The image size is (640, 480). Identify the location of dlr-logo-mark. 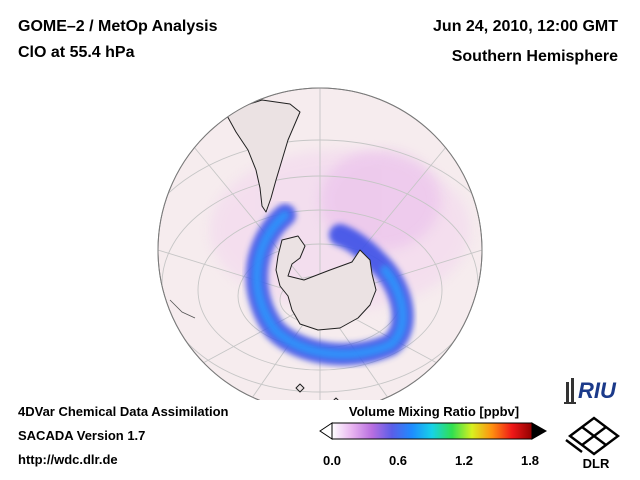
(592, 436).